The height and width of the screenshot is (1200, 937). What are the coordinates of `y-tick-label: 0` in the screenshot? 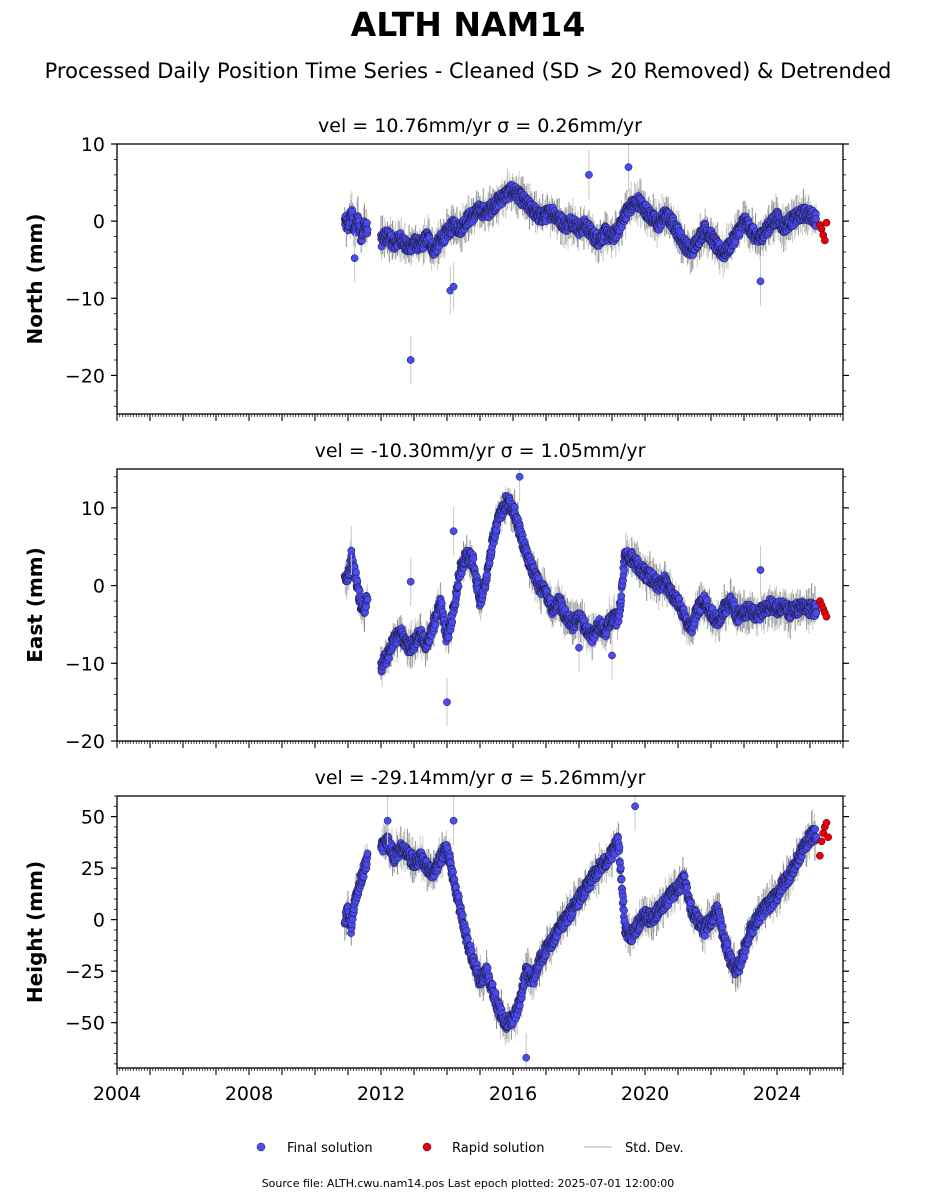 It's located at (99, 222).